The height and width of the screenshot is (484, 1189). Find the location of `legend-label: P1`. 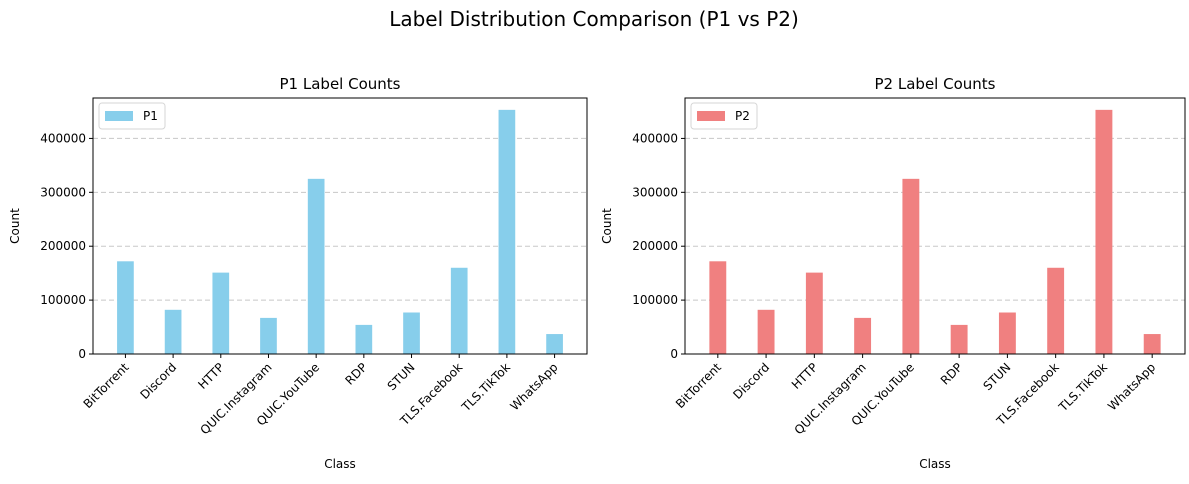

legend-label: P1 is located at coordinates (150, 116).